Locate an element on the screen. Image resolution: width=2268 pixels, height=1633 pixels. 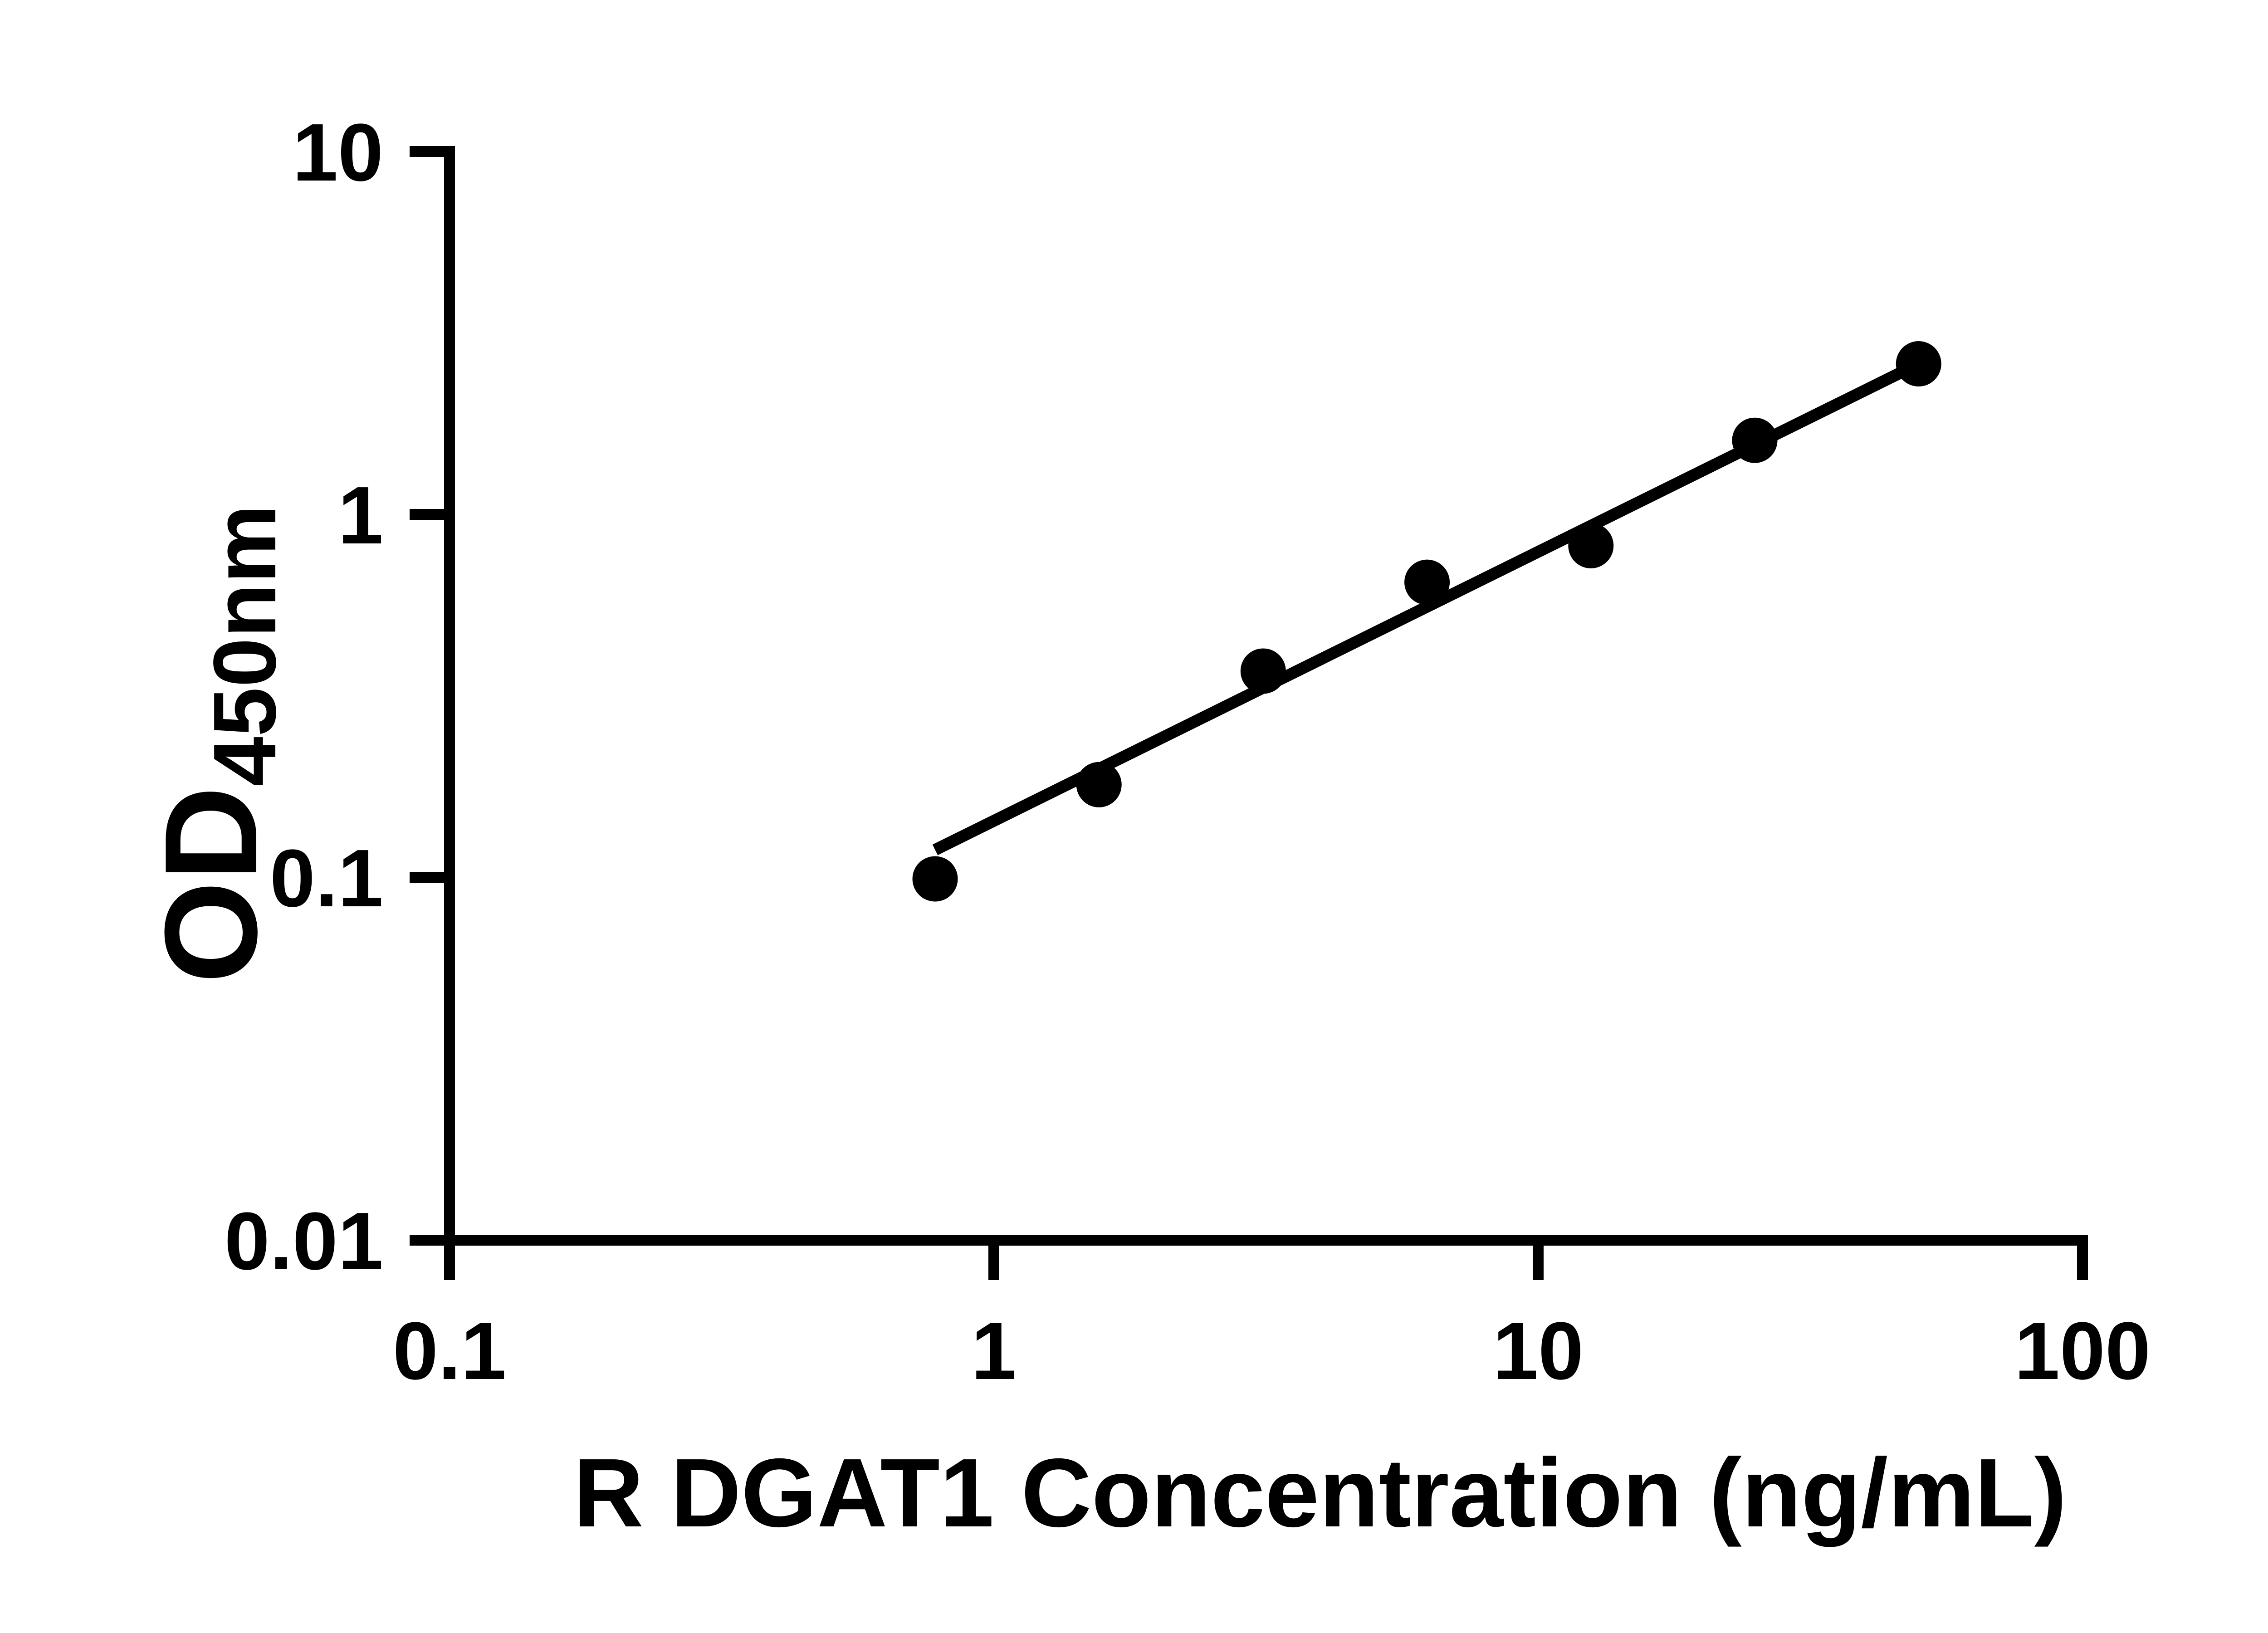
y-axis-title-subscript: 450nm is located at coordinates (245, 645).